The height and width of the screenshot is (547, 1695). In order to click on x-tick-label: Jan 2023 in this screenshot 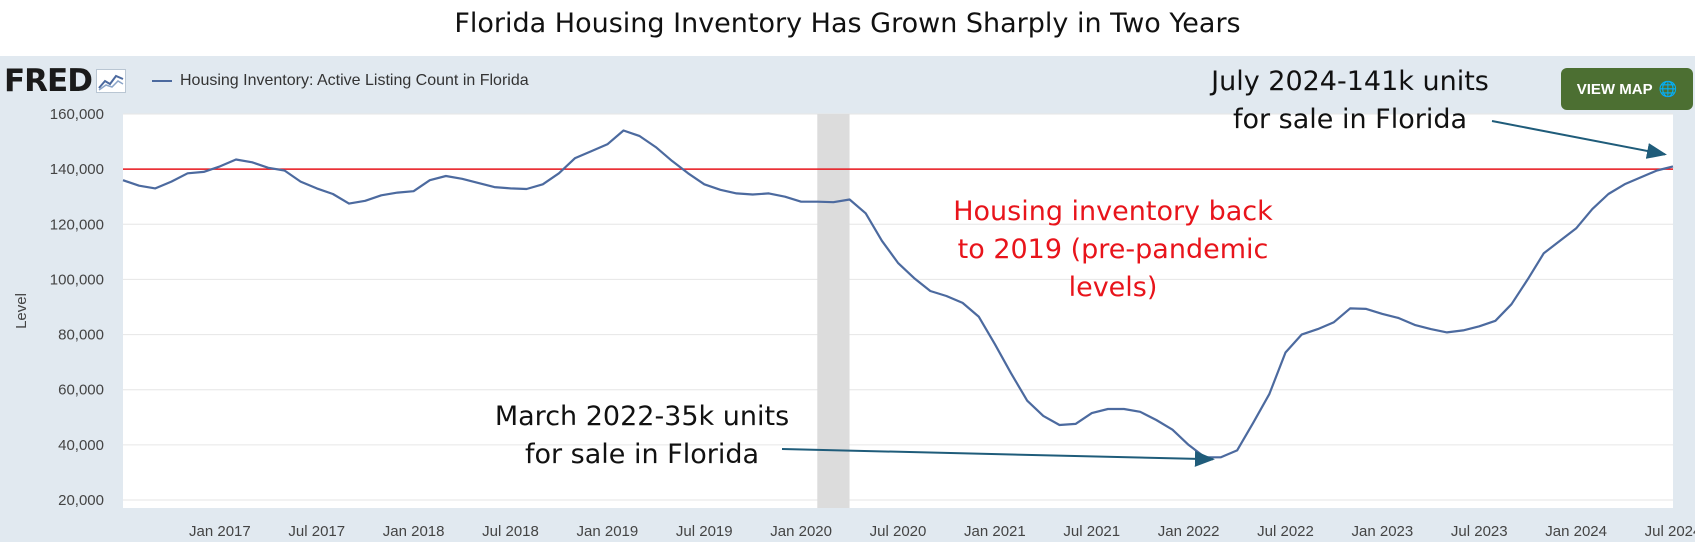, I will do `click(1383, 531)`.